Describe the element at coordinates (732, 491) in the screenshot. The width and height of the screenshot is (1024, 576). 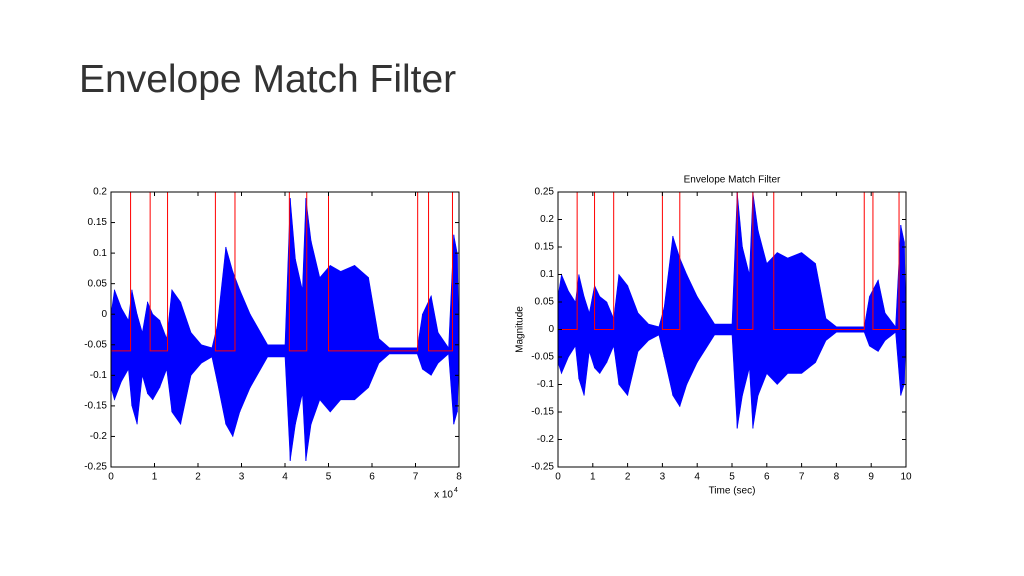
I see `x-axis-label: Time (sec)` at that location.